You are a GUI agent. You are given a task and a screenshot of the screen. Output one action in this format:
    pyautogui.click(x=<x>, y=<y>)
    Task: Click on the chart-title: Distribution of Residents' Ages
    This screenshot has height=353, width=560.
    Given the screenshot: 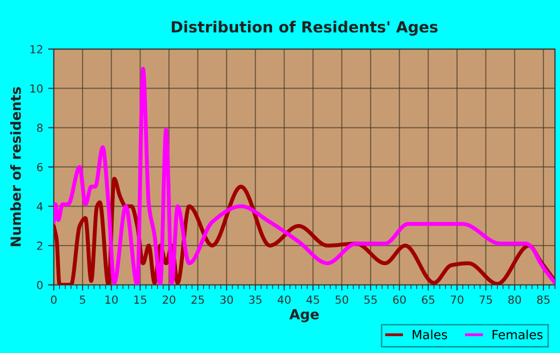 What is the action you would take?
    pyautogui.click(x=305, y=28)
    